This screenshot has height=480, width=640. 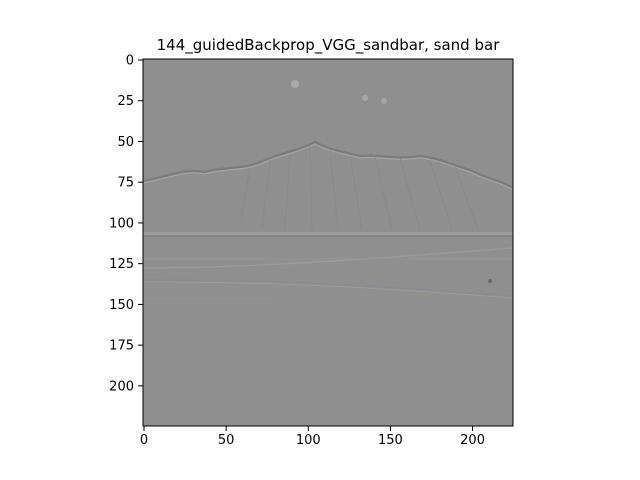 I want to click on y-tick-label: 200, so click(x=121, y=386).